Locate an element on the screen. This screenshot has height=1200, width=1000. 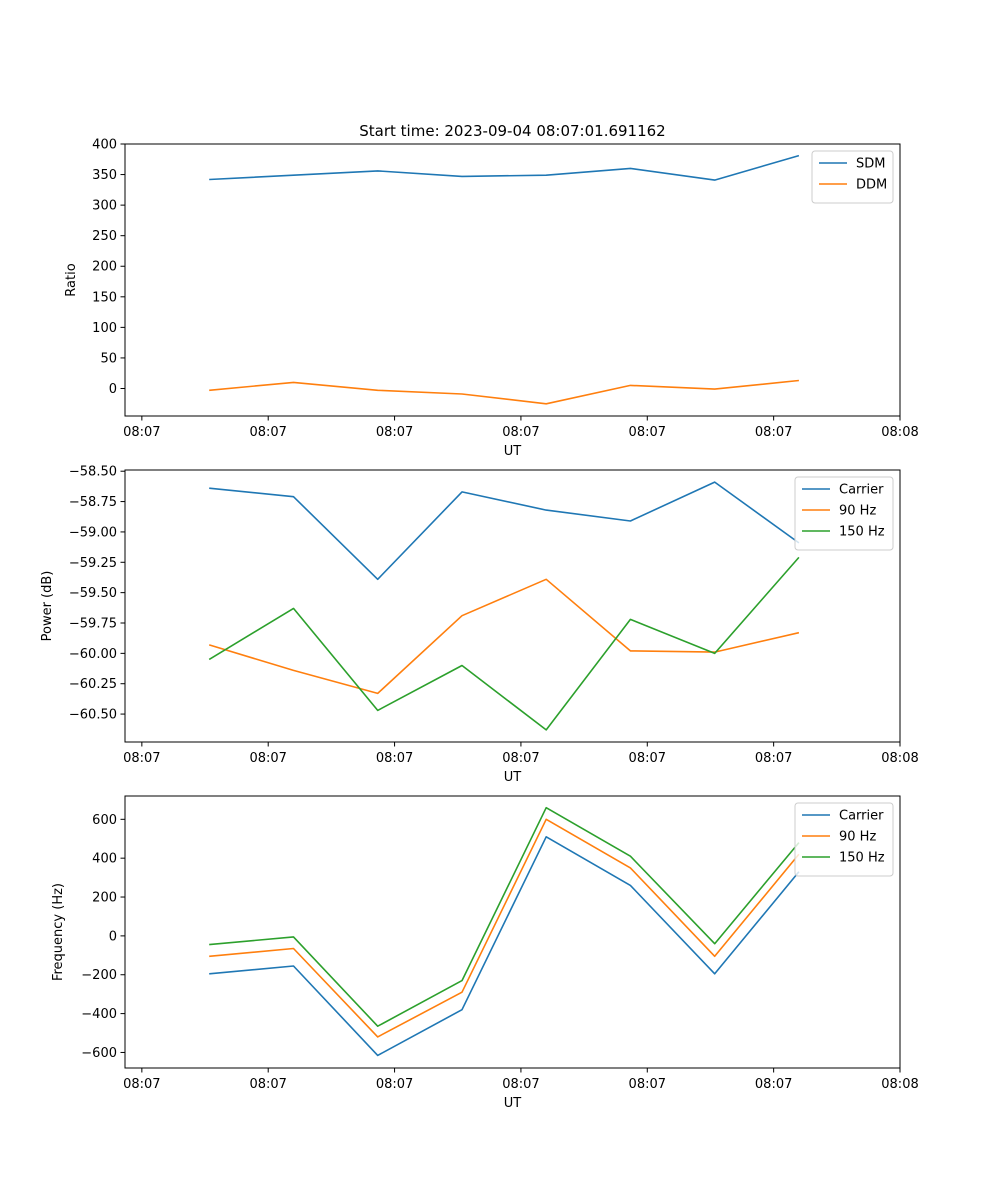
series-line-150-hz is located at coordinates (504, 916).